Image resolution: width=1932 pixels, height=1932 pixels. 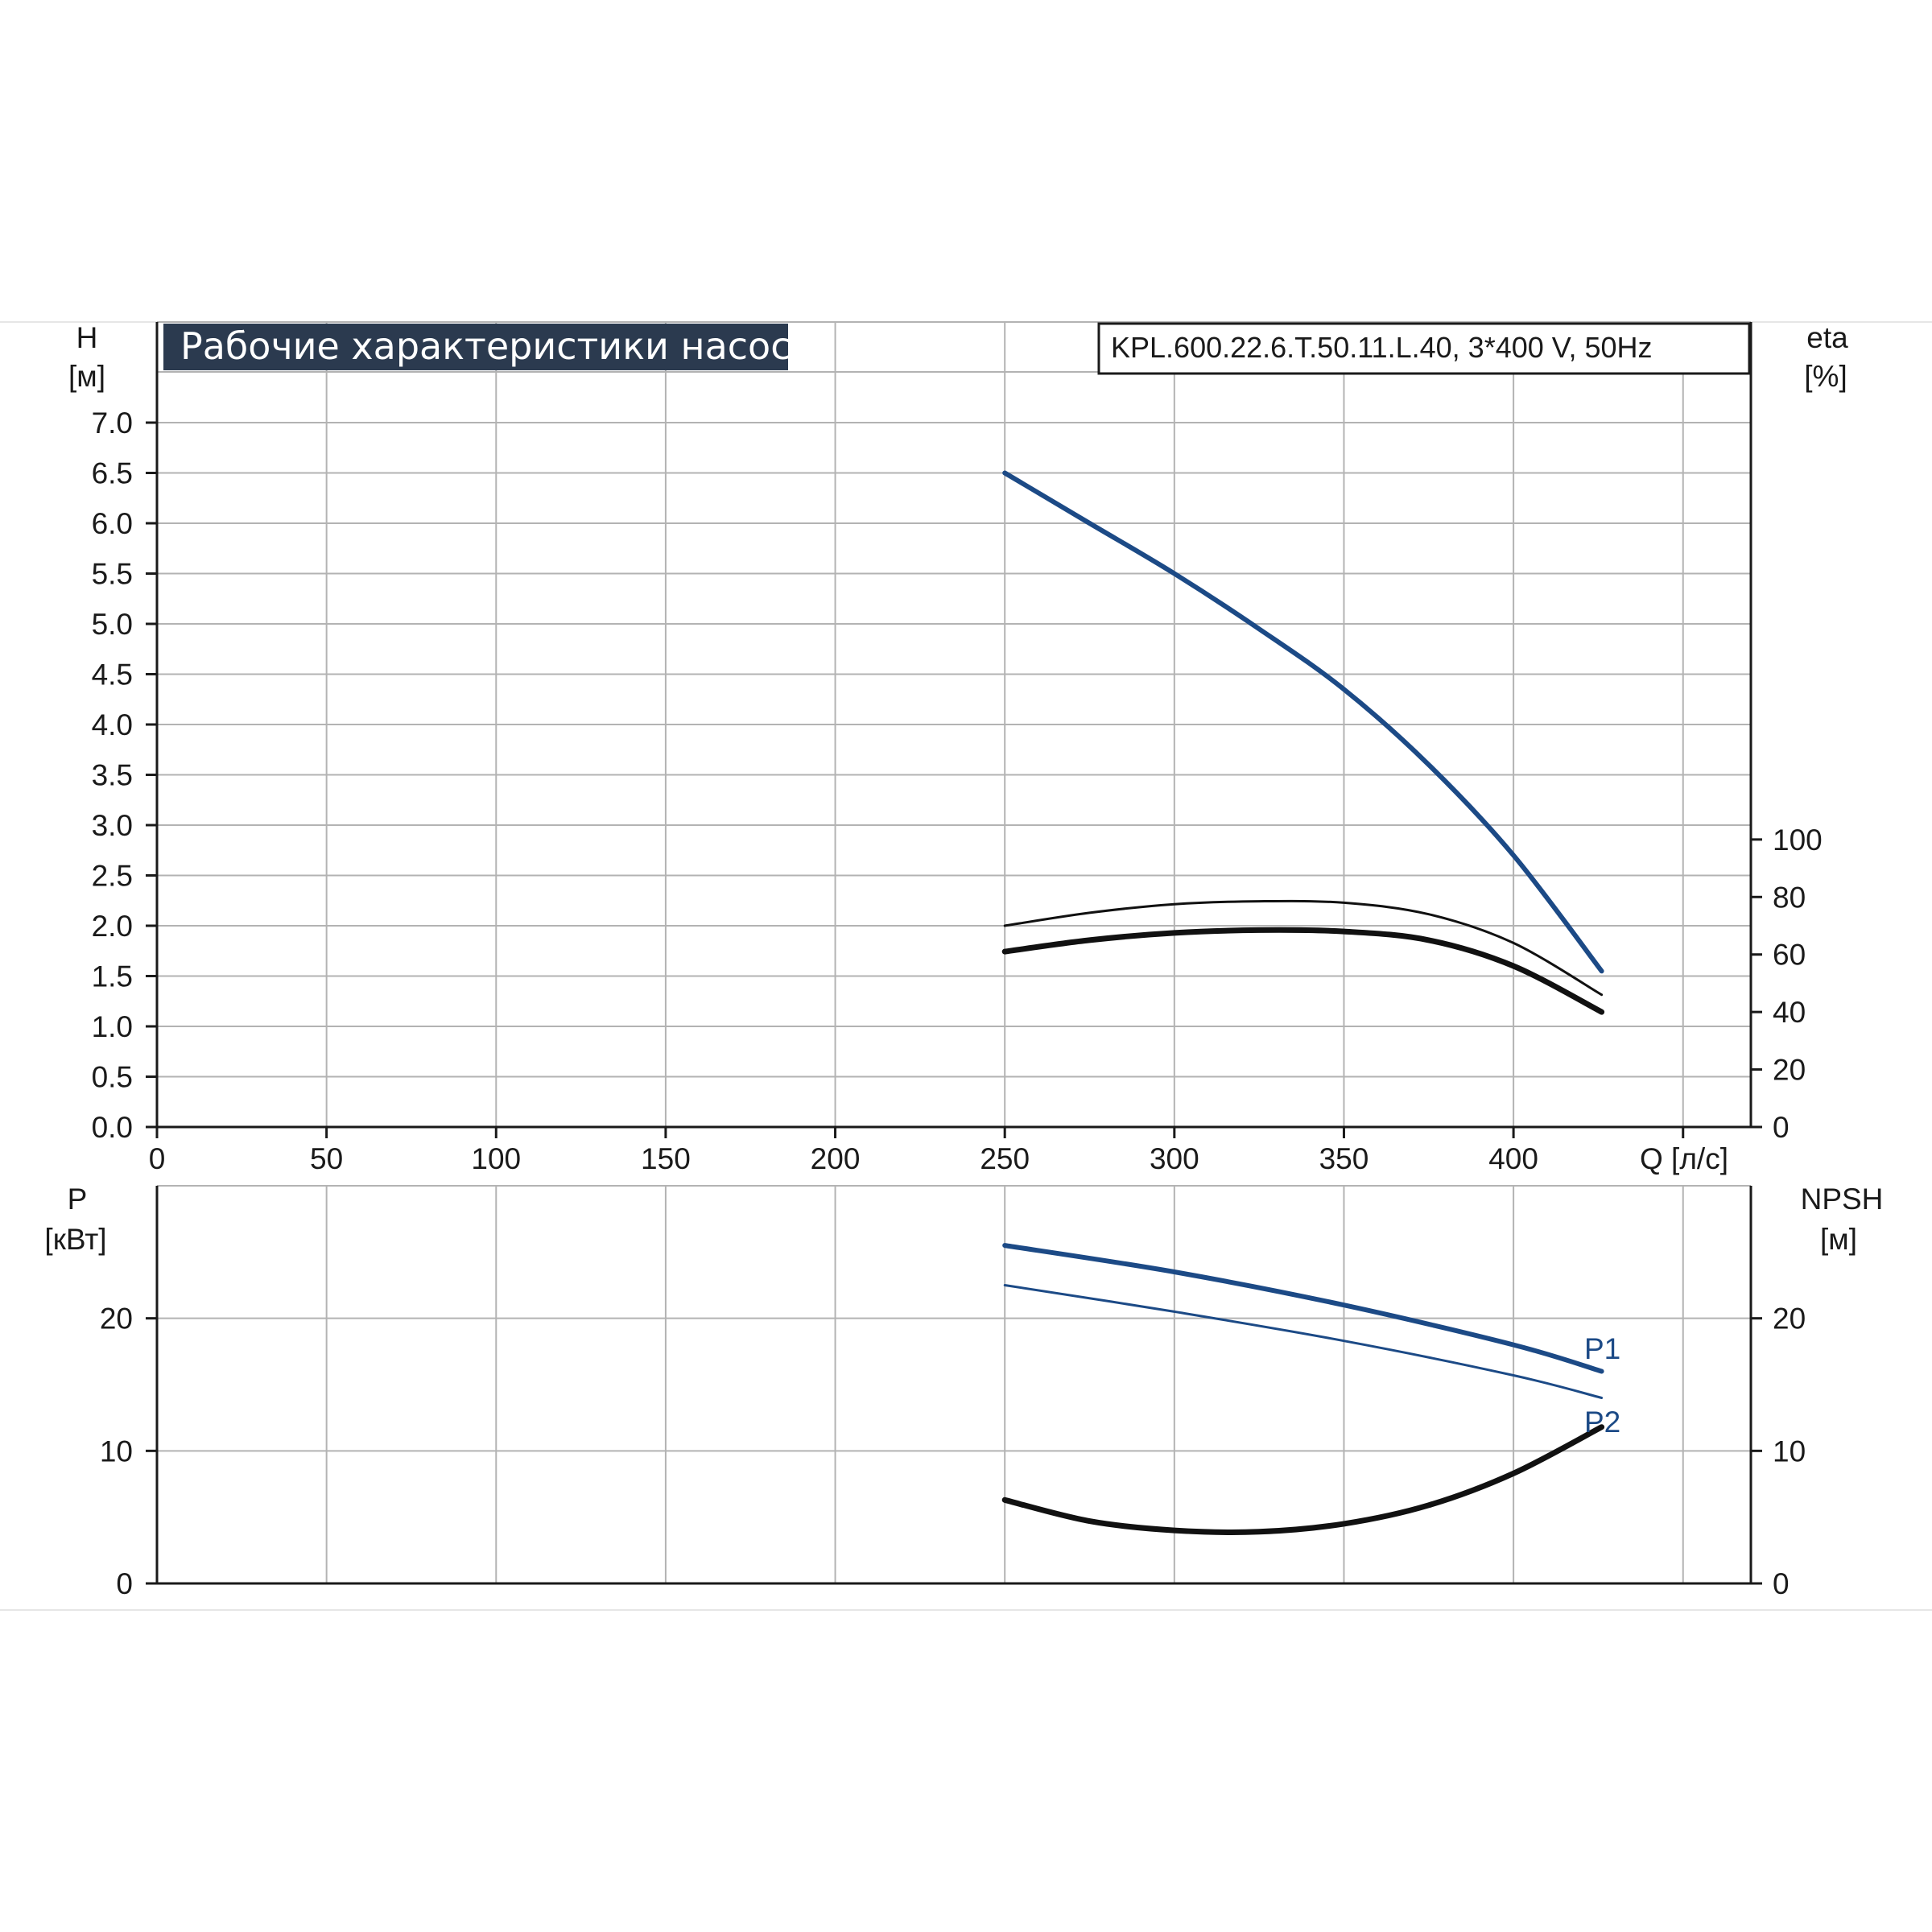 I want to click on eta-tick-label: 60, so click(x=1789, y=955).